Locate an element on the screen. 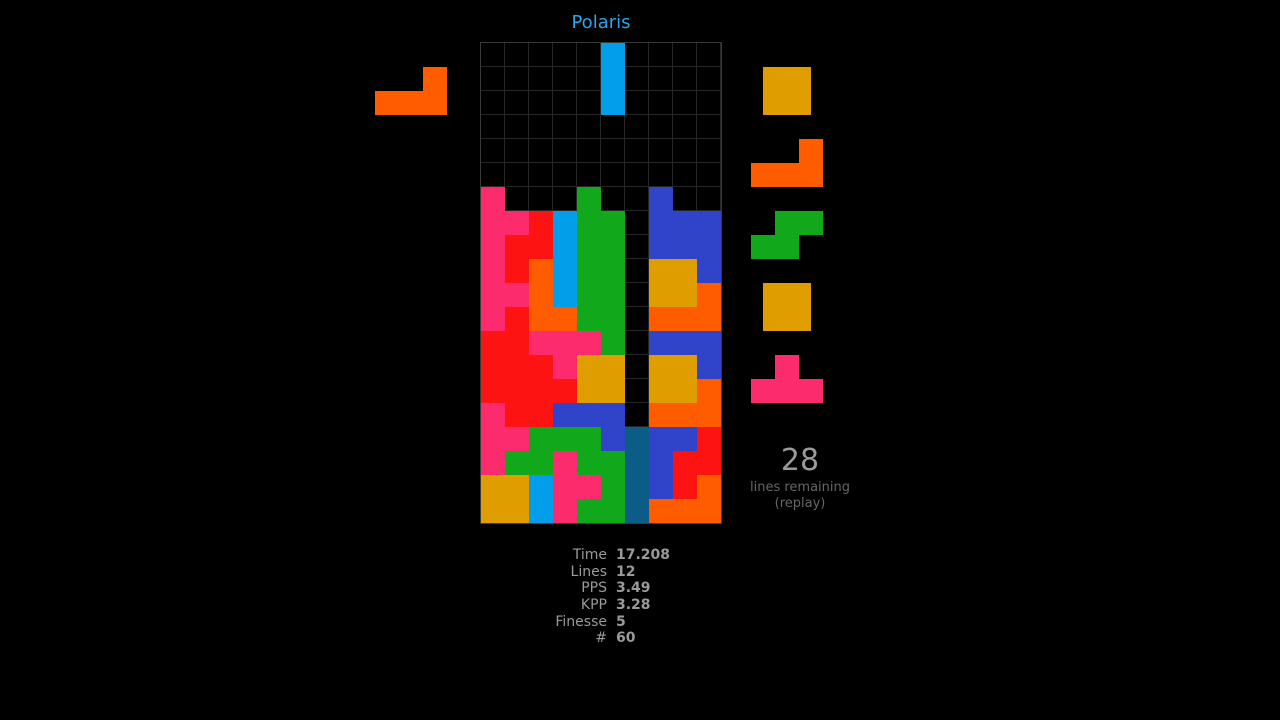 The width and height of the screenshot is (1280, 720). stat-value: 3.28 is located at coordinates (633, 605).